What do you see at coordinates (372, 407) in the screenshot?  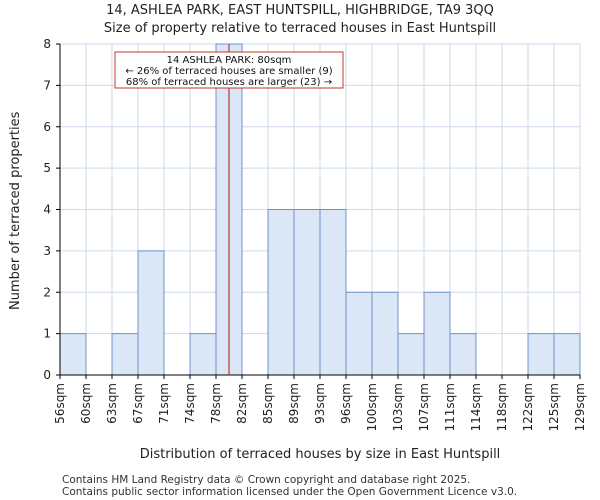 I see `x-tick-label: 100sqm` at bounding box center [372, 407].